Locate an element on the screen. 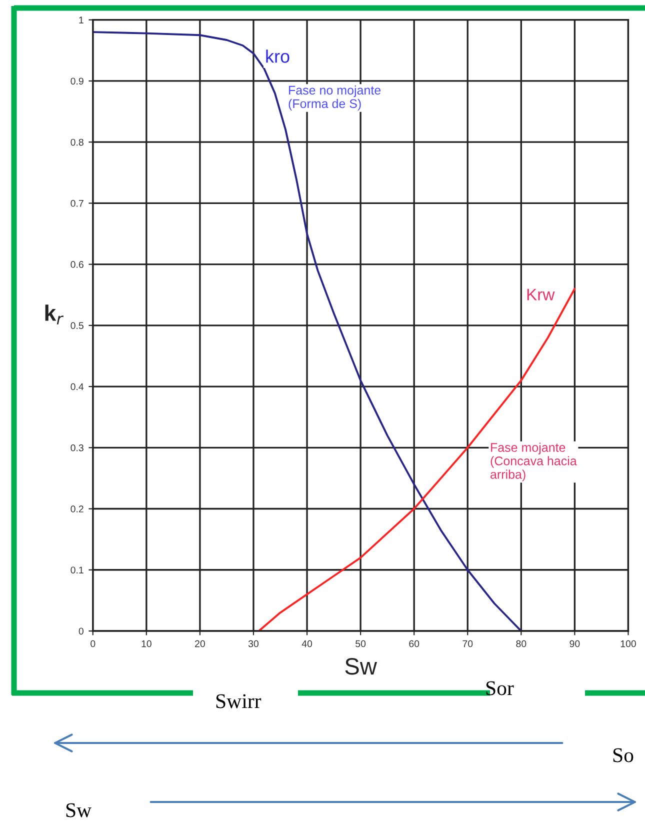 The height and width of the screenshot is (827, 645). x-tick-label: 10 is located at coordinates (147, 644).